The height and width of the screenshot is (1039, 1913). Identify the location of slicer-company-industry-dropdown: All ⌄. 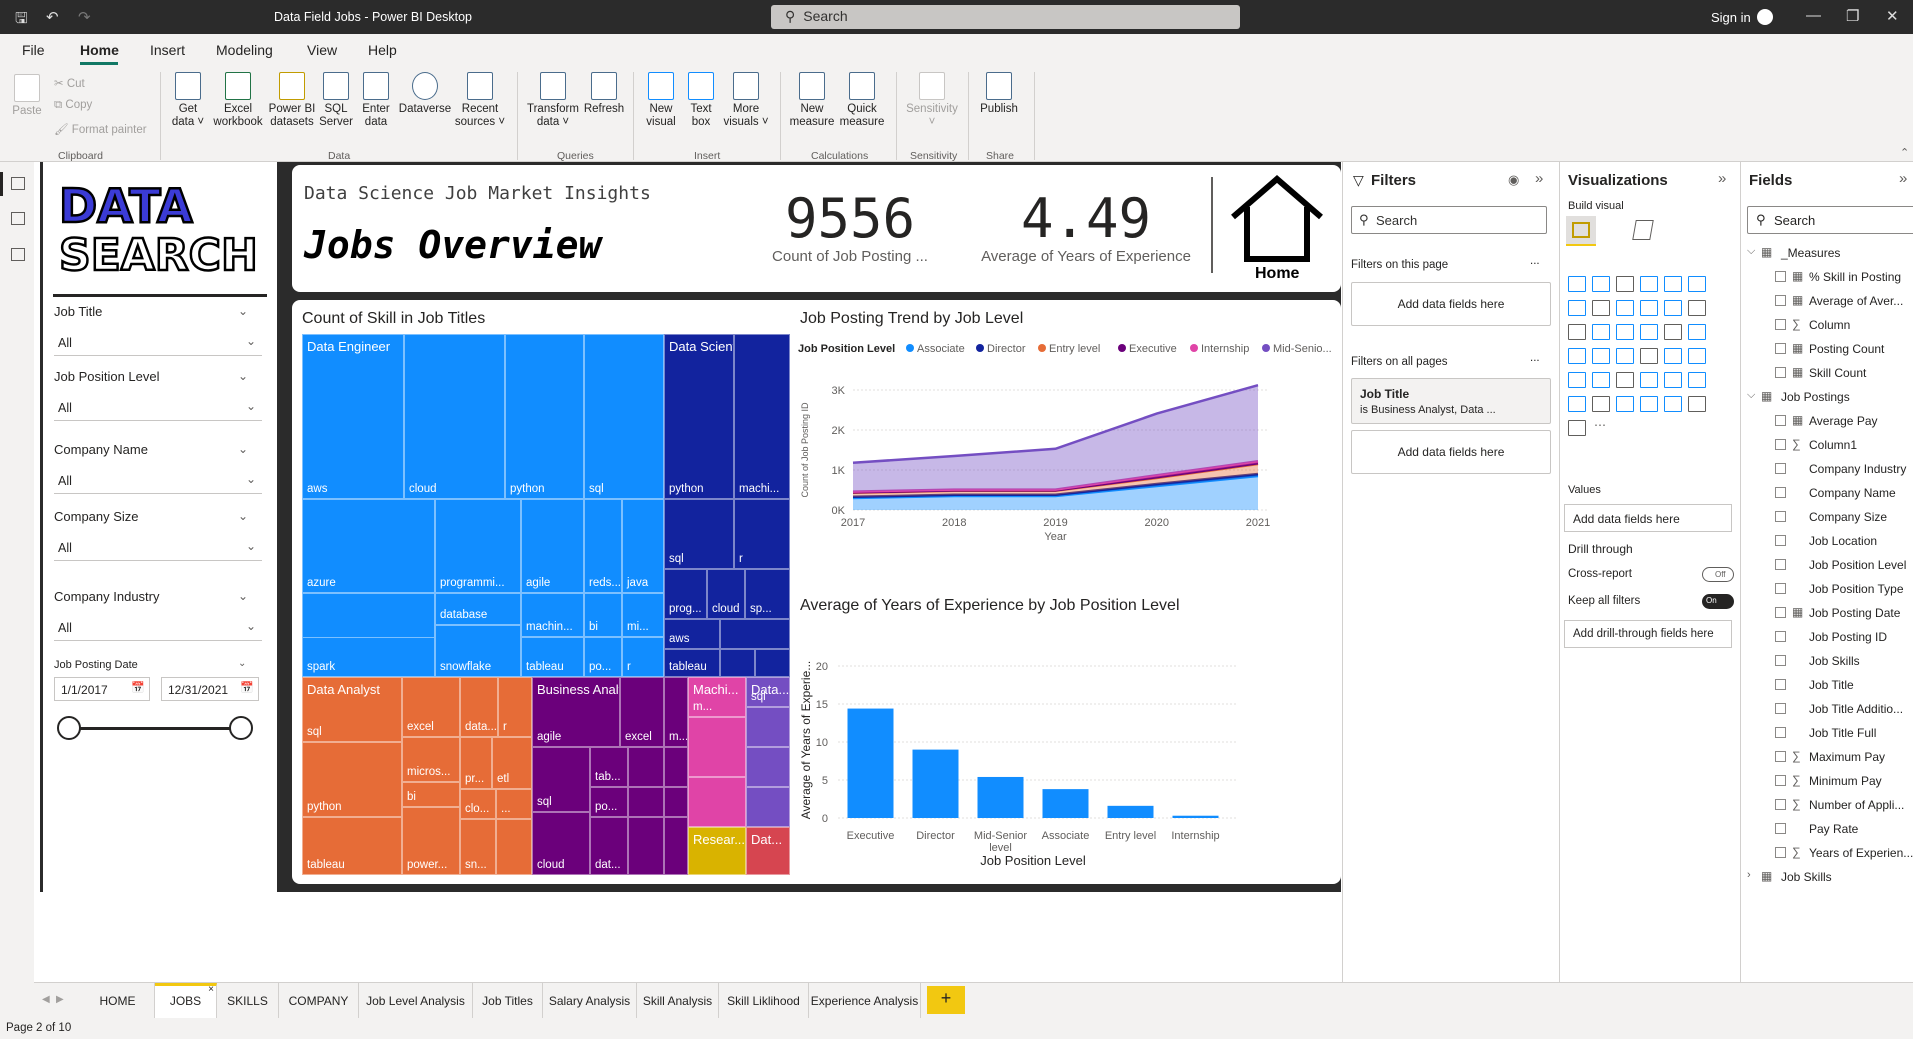
(158, 628).